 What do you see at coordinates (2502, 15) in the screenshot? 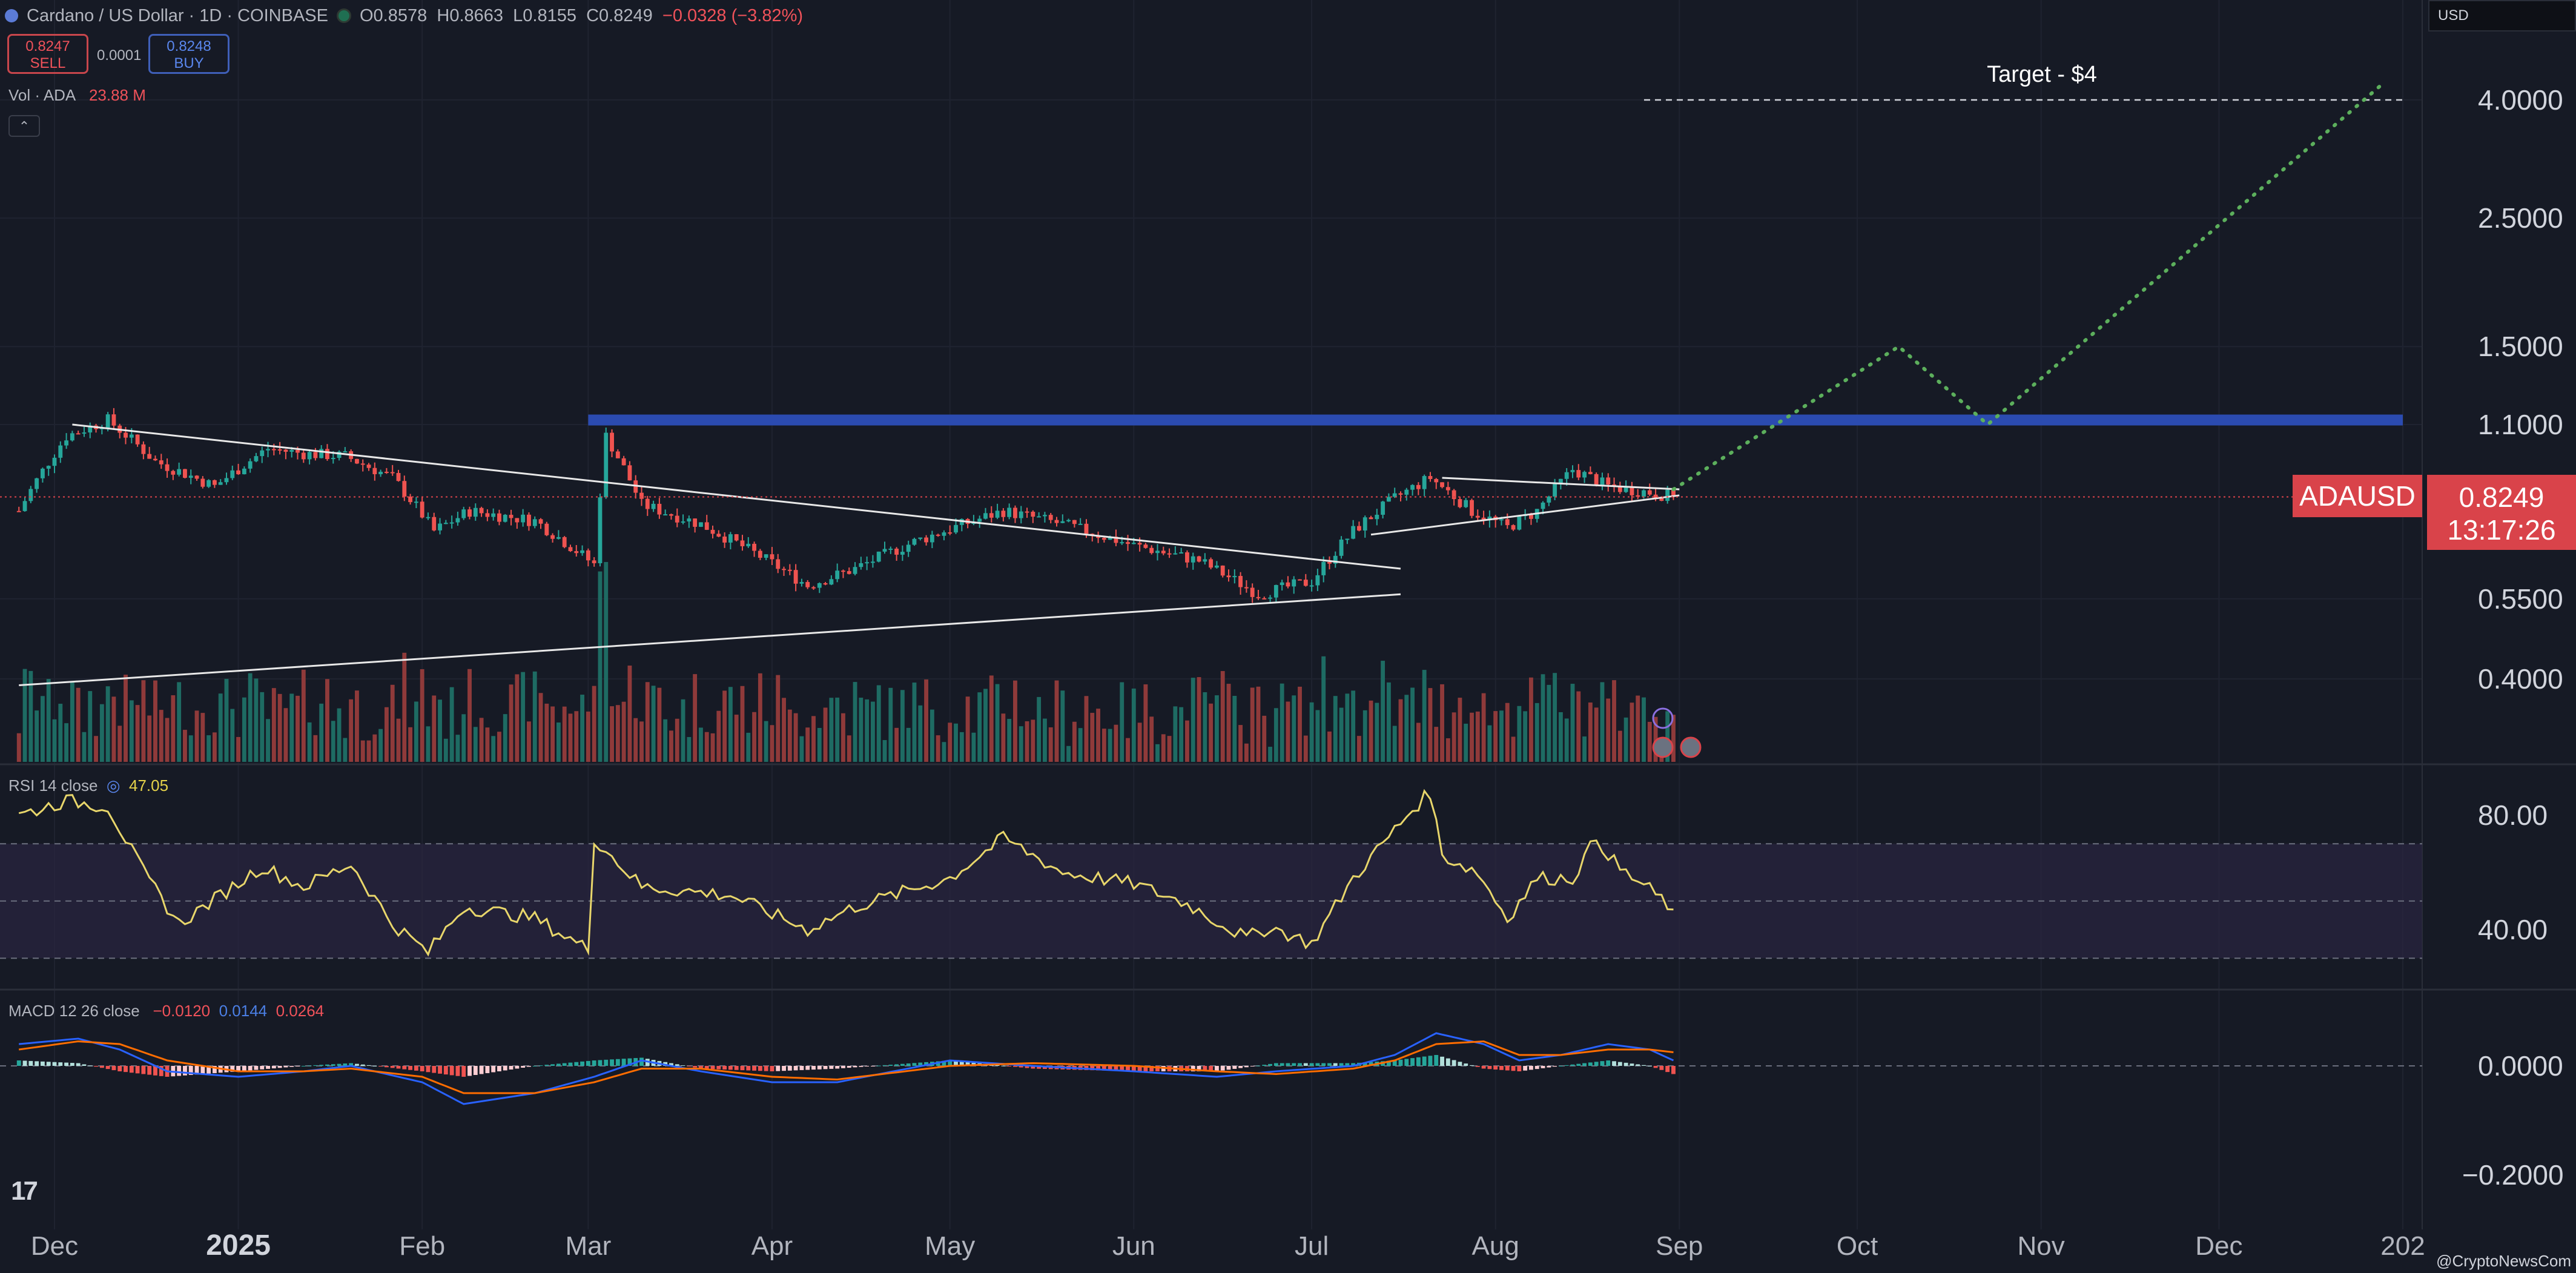
I see `currency-select: USD` at bounding box center [2502, 15].